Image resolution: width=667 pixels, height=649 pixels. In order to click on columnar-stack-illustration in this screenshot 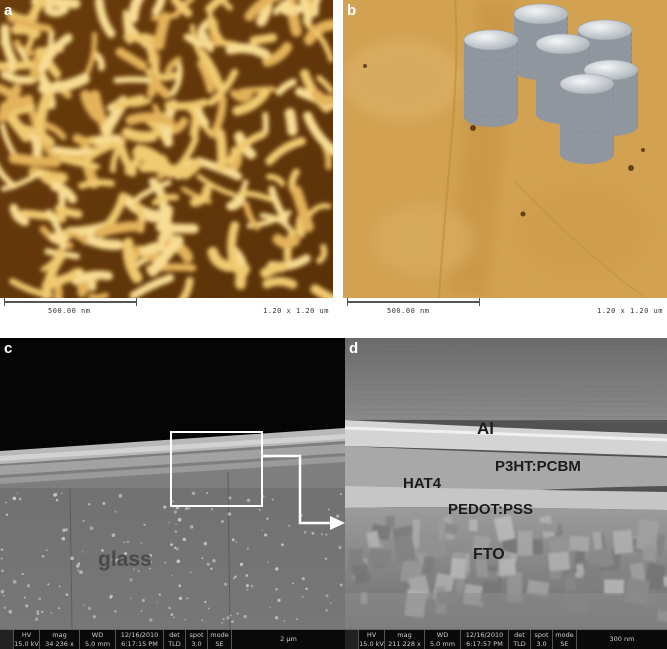, I will do `click(551, 83)`.